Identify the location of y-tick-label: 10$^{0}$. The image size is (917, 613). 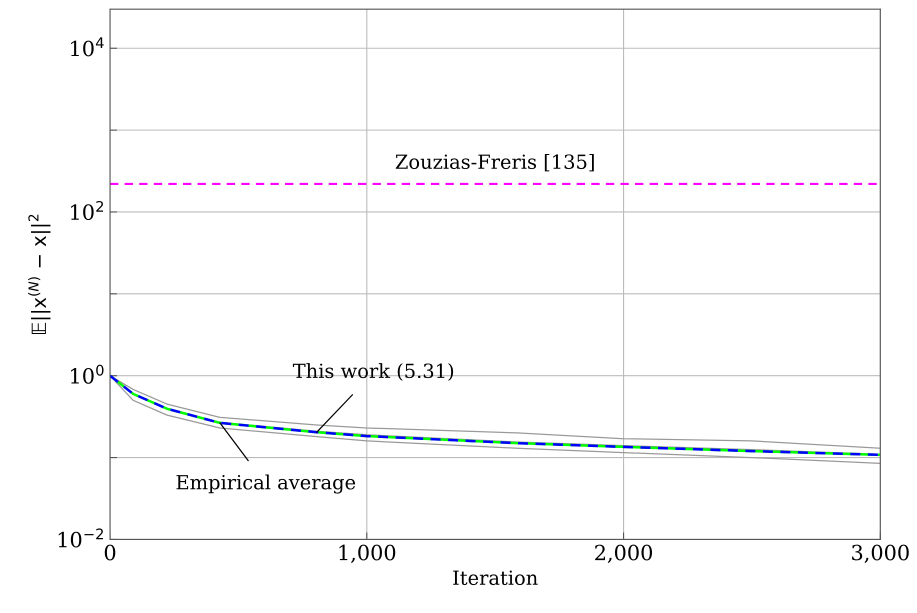
(87, 374).